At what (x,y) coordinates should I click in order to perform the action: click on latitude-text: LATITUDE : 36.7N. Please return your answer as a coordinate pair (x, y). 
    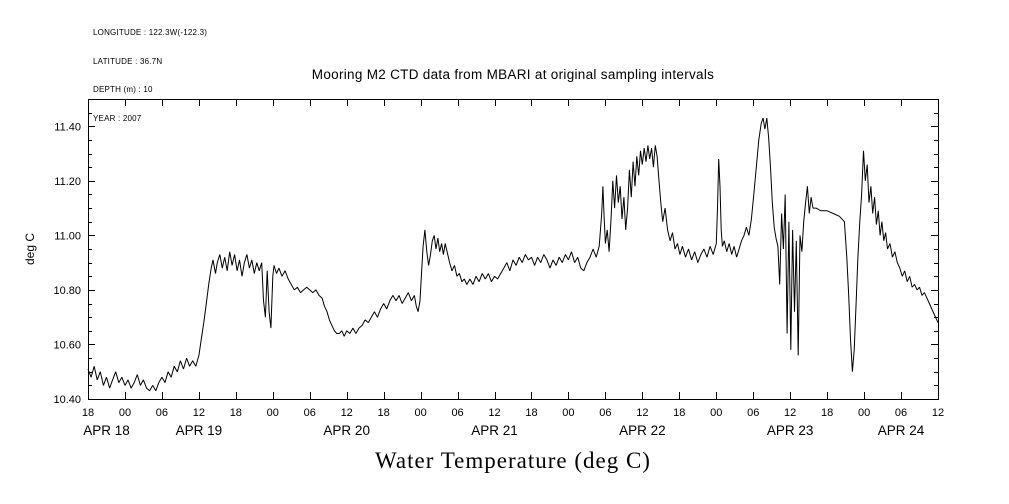
    Looking at the image, I should click on (128, 61).